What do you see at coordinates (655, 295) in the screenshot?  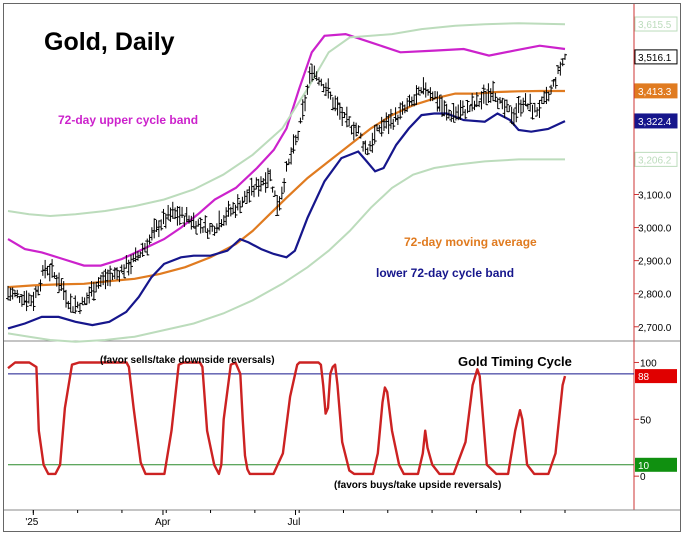 I see `price-tick-label: 2,800.0` at bounding box center [655, 295].